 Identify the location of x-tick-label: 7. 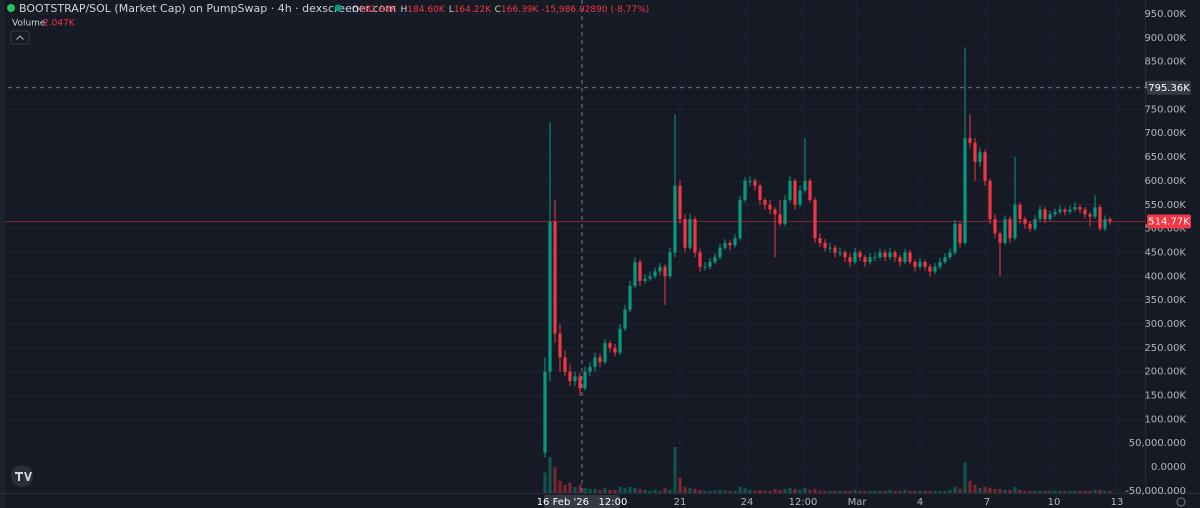
(987, 502).